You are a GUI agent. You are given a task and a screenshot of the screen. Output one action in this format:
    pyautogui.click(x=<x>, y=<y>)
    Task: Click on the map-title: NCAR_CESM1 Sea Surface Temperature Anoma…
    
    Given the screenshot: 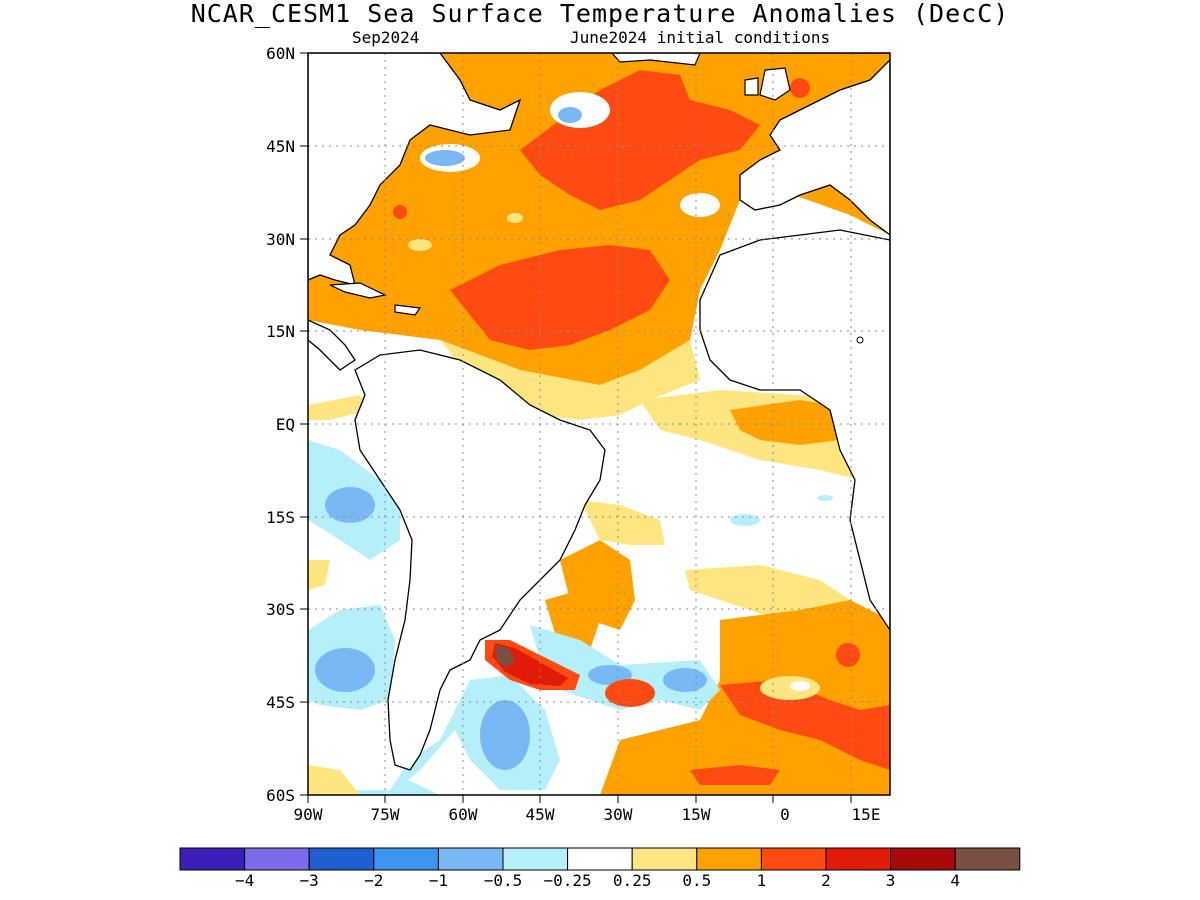 What is the action you would take?
    pyautogui.click(x=600, y=14)
    